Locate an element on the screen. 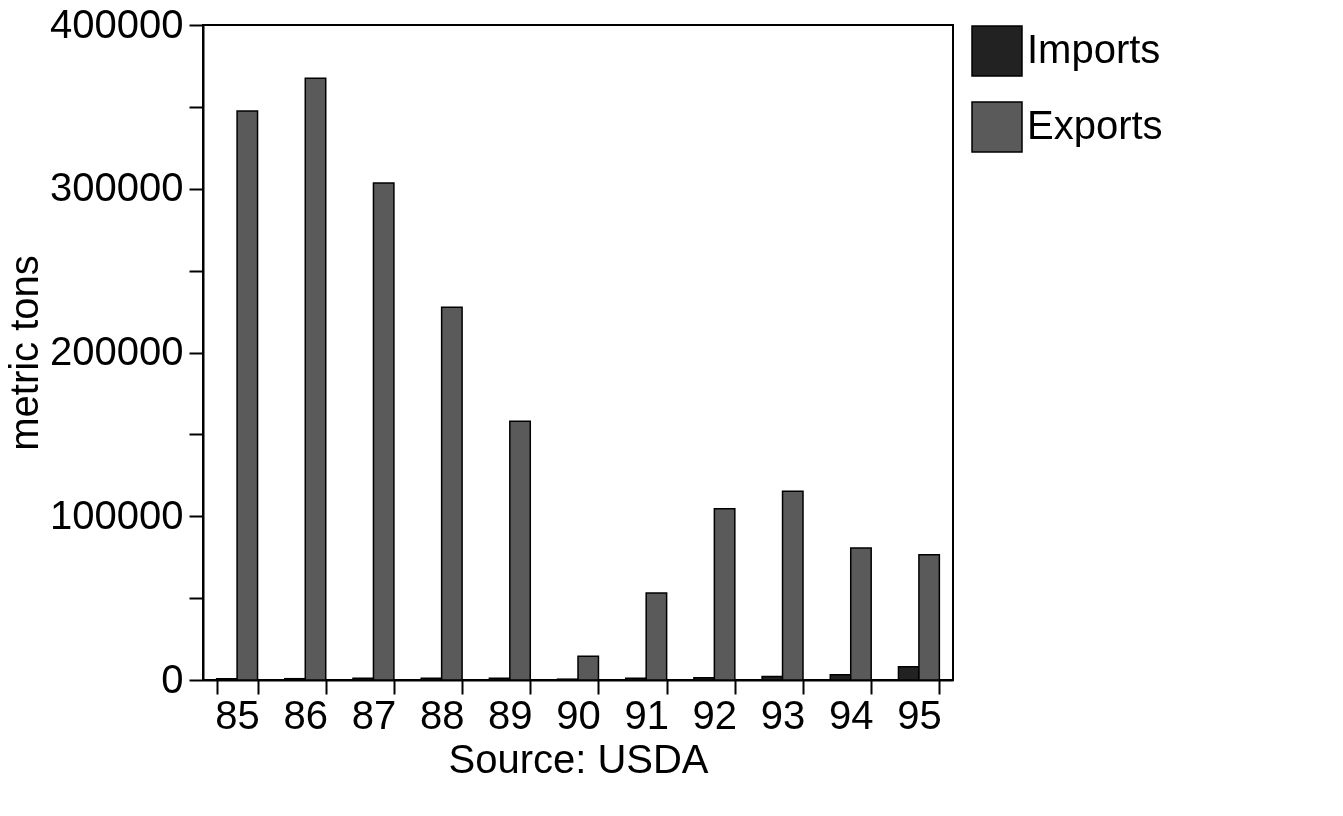 This screenshot has width=1343, height=816. source-note: Source: USDA is located at coordinates (578, 758).